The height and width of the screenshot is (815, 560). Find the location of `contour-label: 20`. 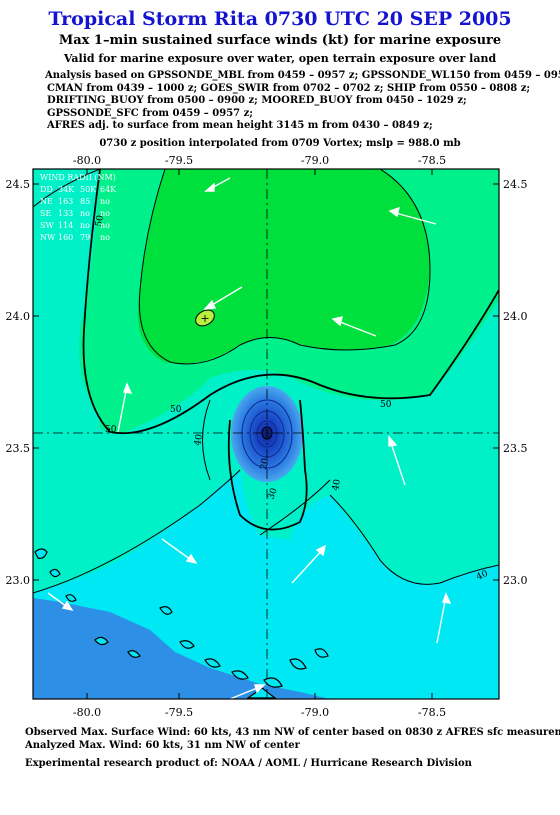

contour-label: 20 is located at coordinates (265, 463).